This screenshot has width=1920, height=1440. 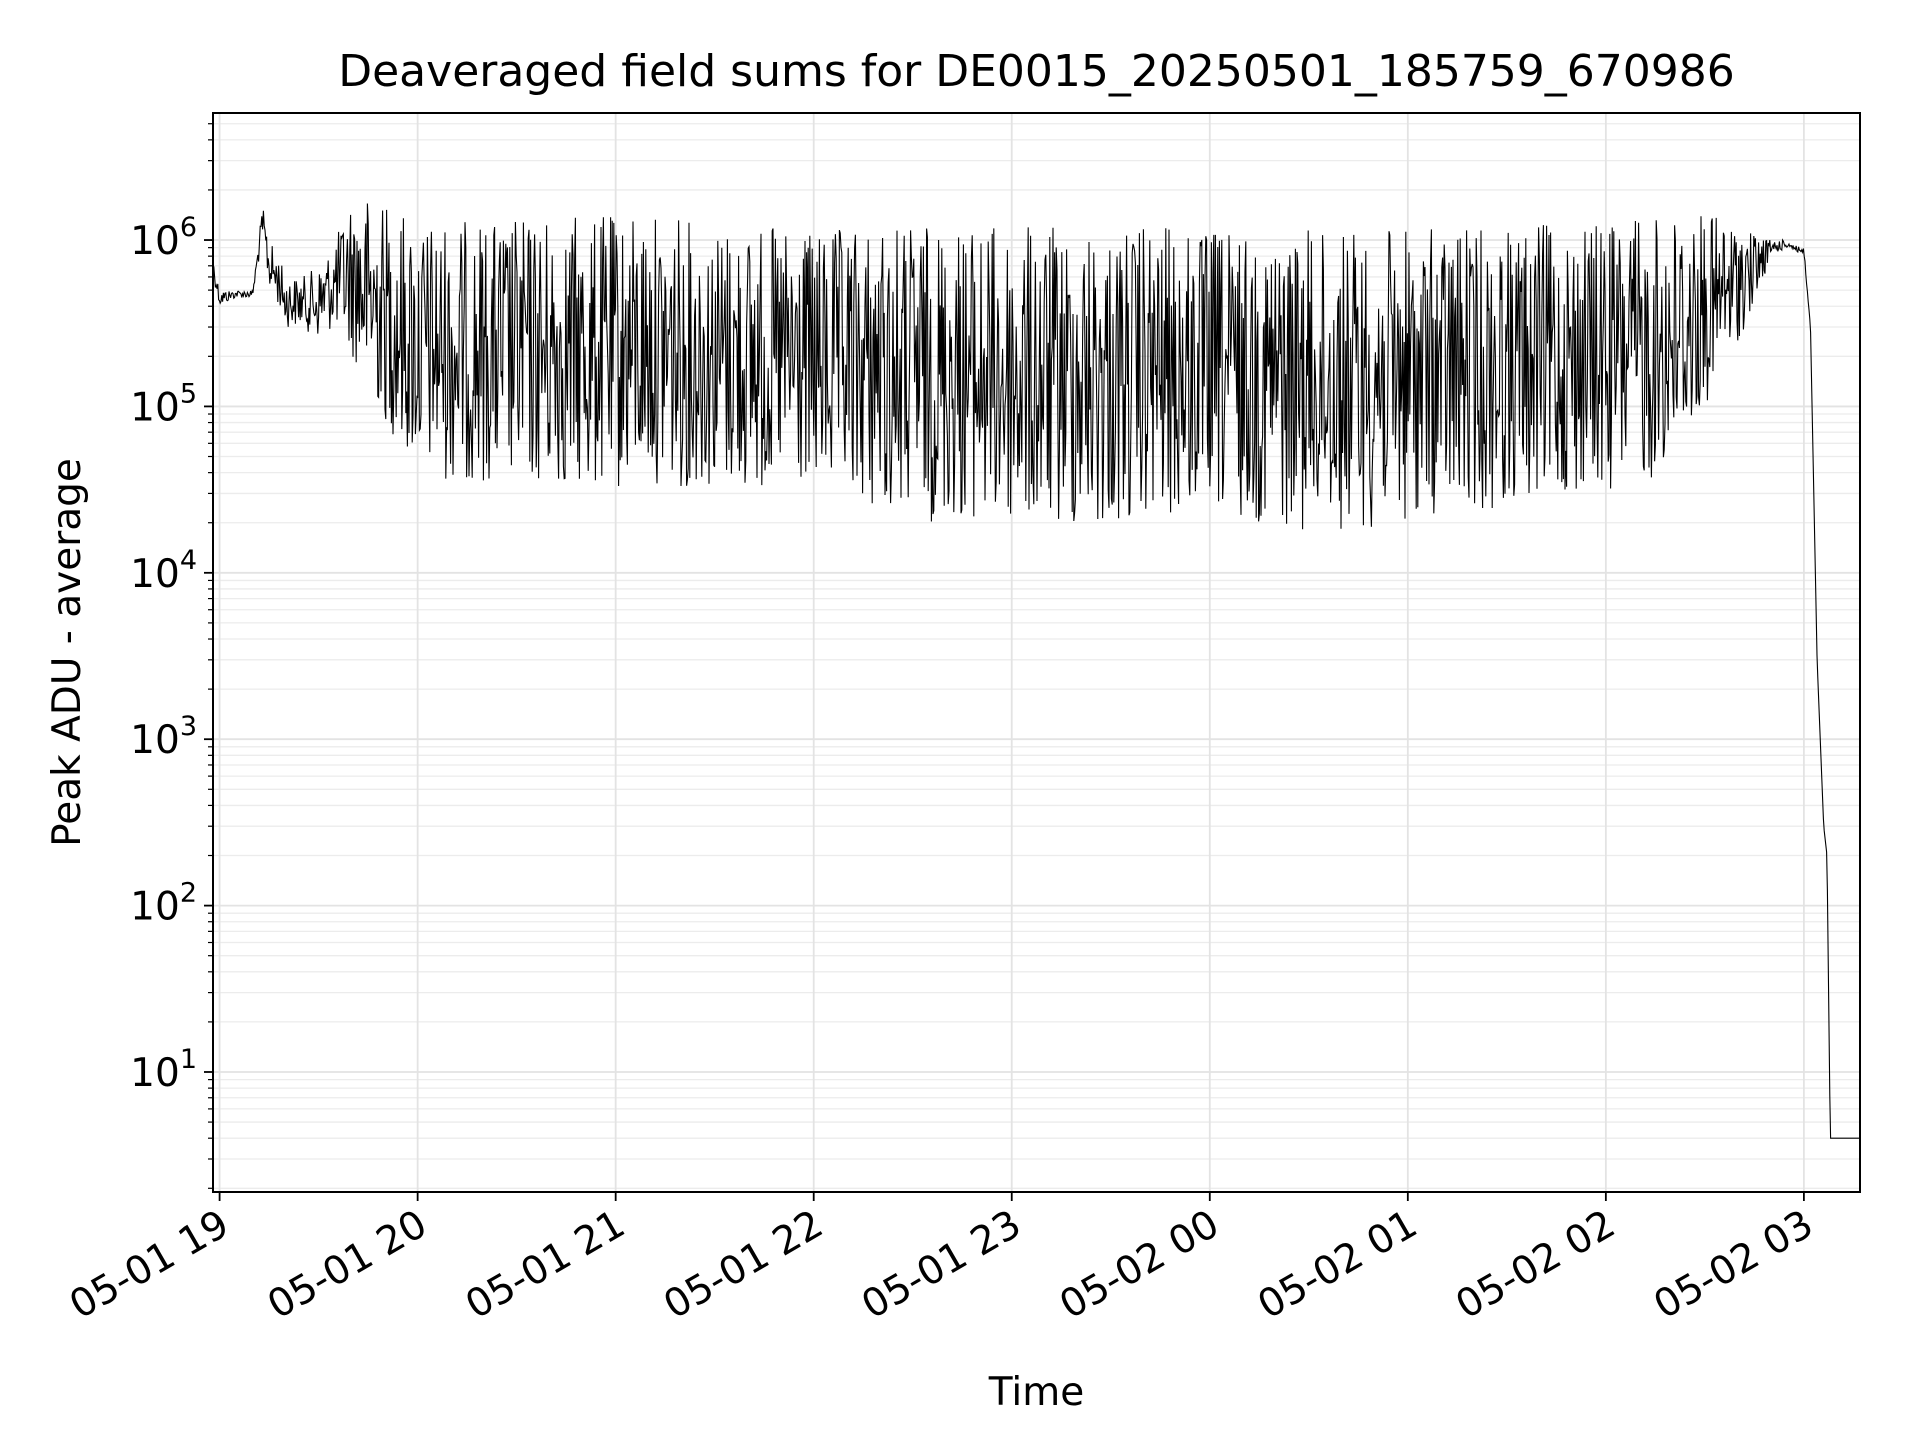 What do you see at coordinates (163, 238) in the screenshot?
I see `y-tick-label: 10⁶` at bounding box center [163, 238].